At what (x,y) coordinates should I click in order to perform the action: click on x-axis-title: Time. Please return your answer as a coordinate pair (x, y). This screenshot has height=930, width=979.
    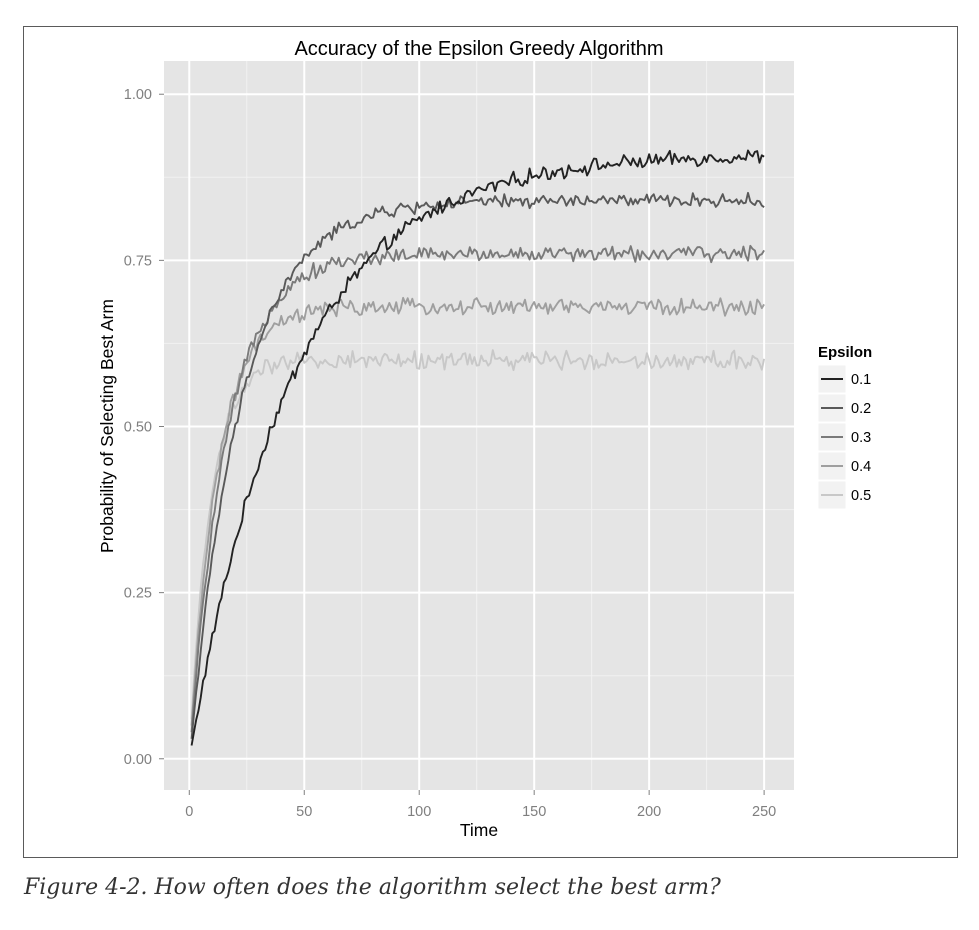
    Looking at the image, I should click on (479, 830).